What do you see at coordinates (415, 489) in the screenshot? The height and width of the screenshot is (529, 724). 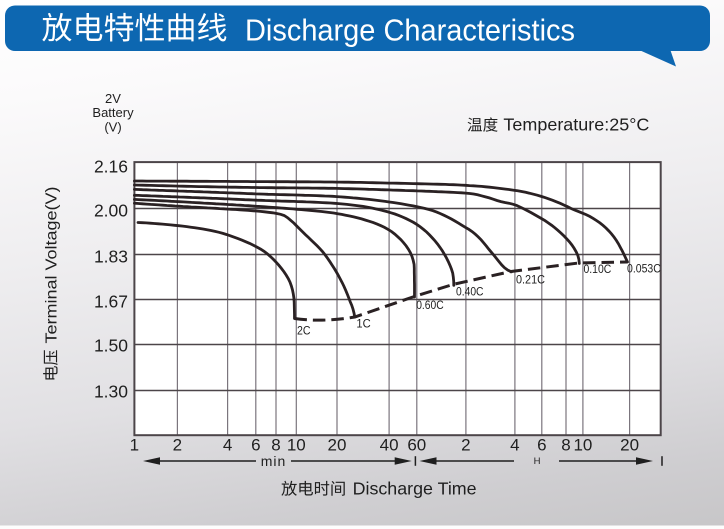 I see `svg-text: Discharge Time` at bounding box center [415, 489].